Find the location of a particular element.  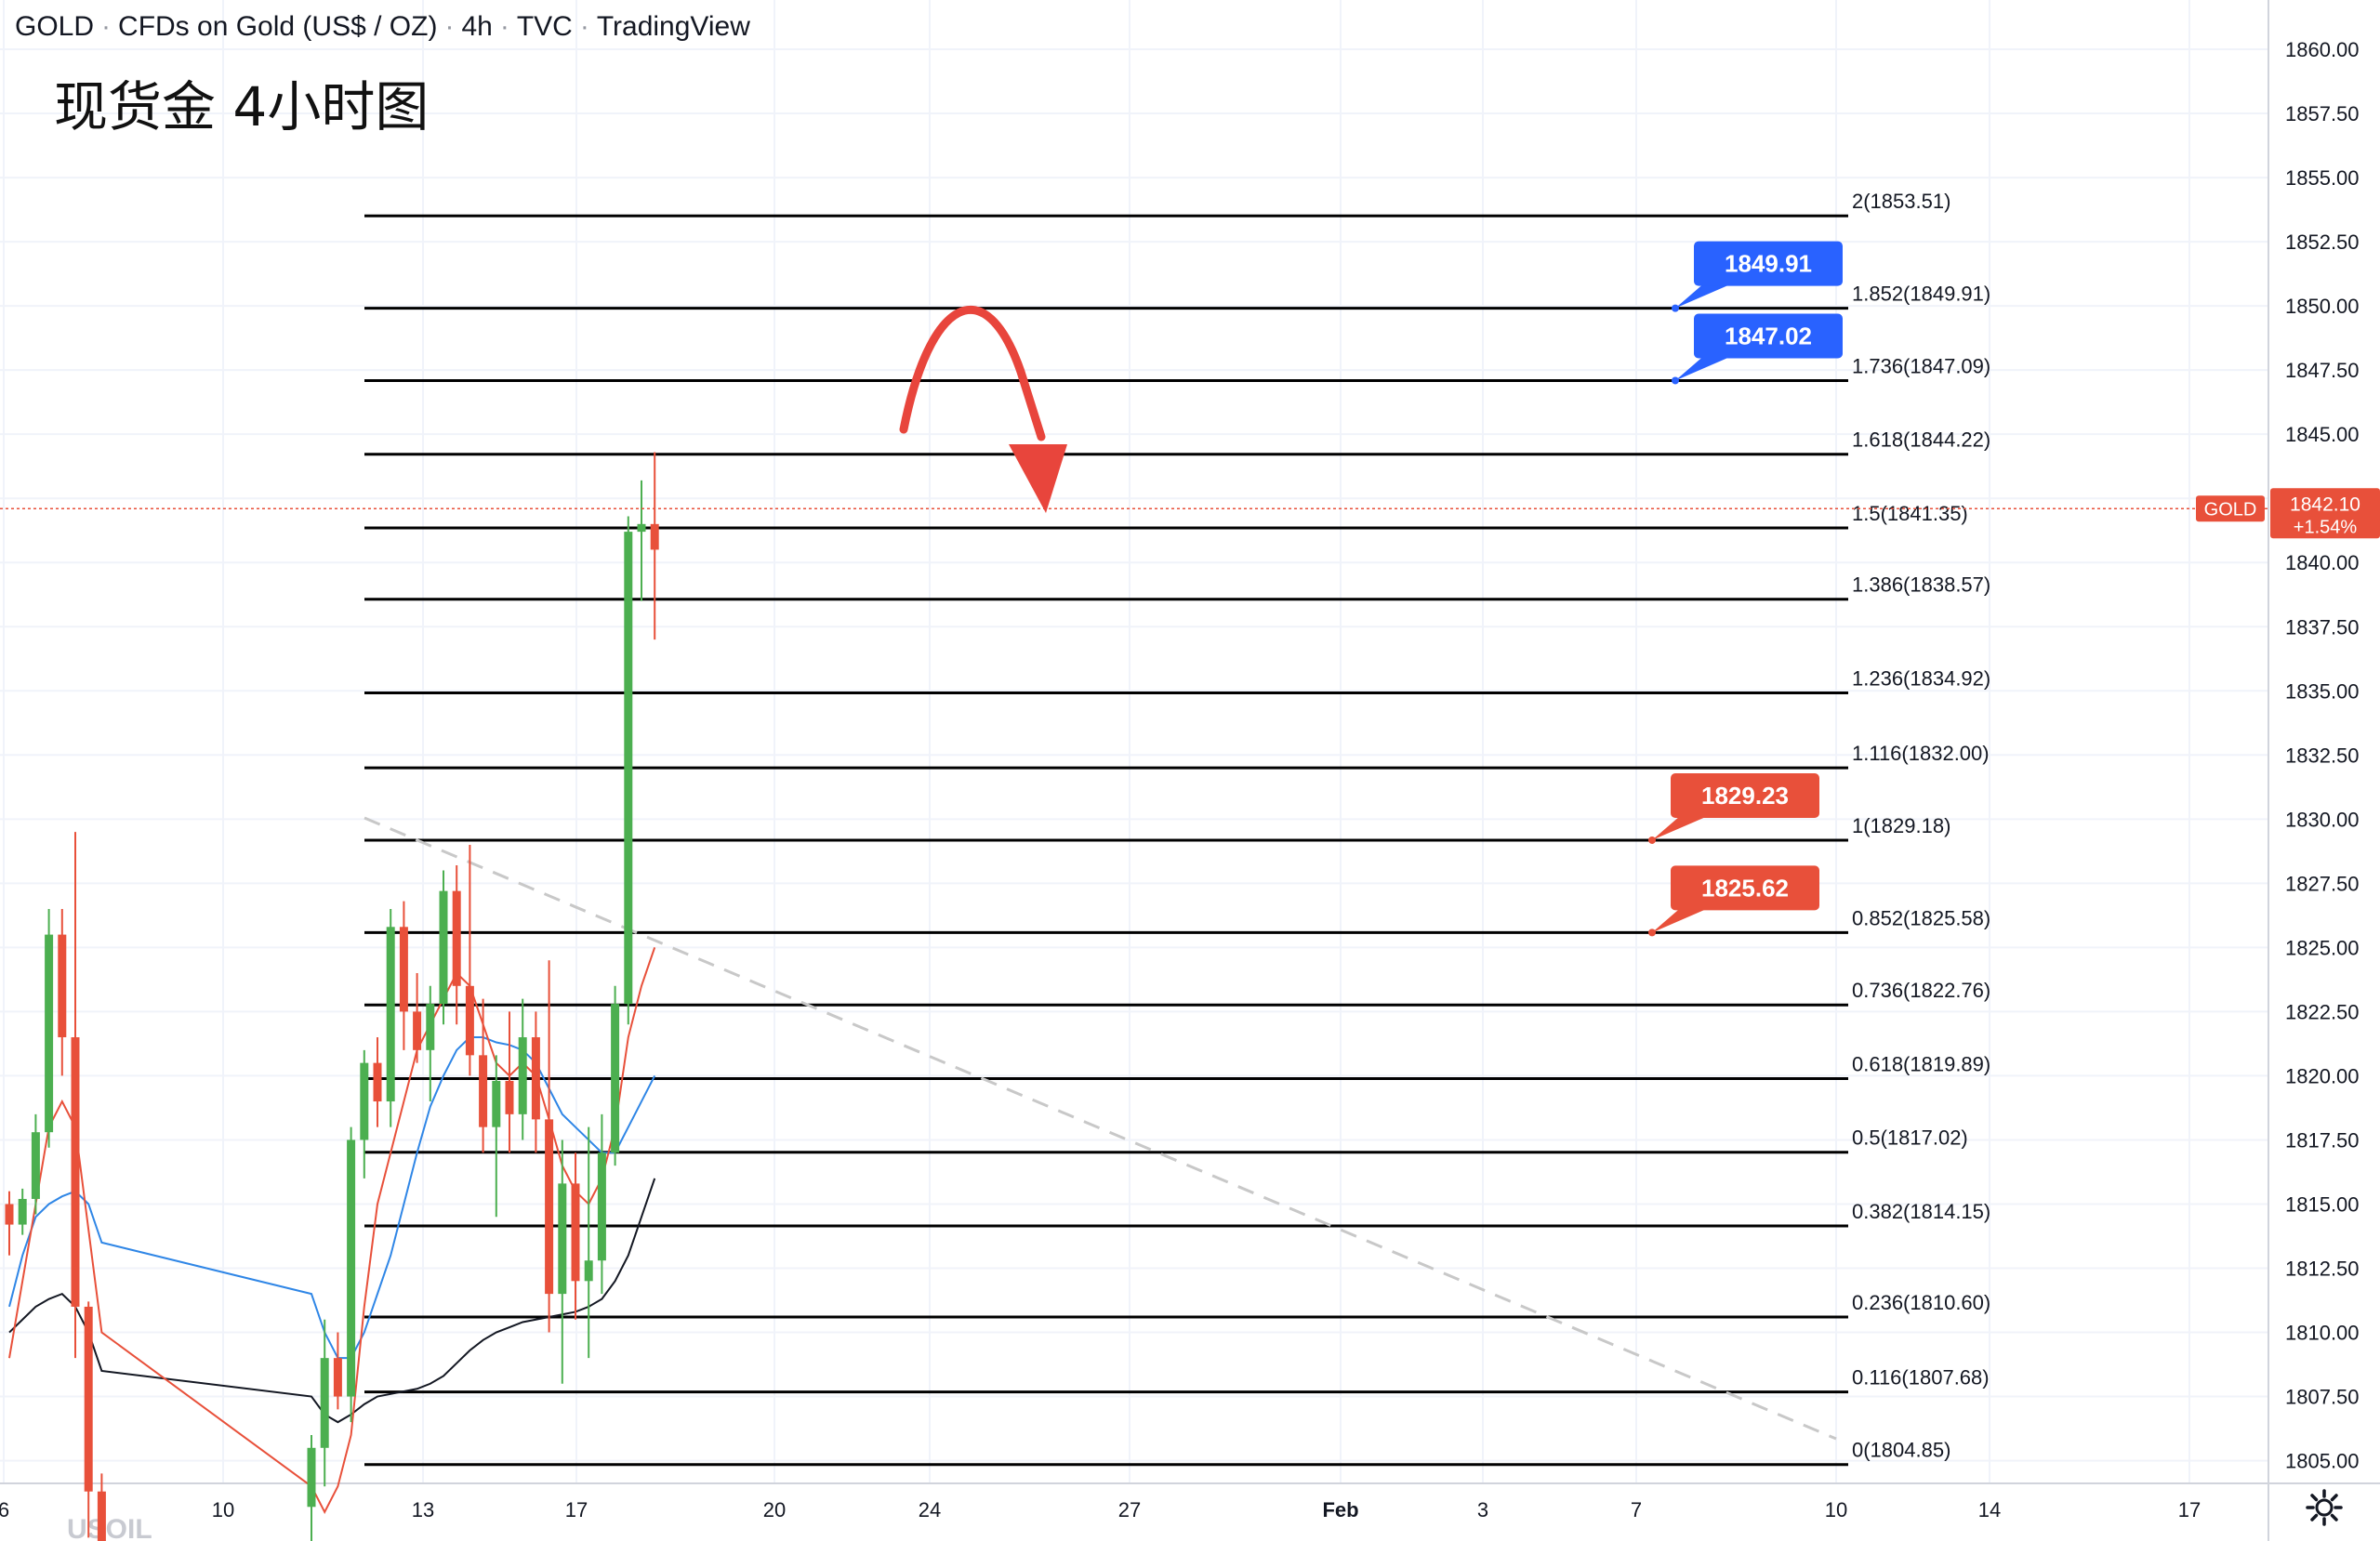

fib-label: 0.618(1819.89) is located at coordinates (1921, 1063).